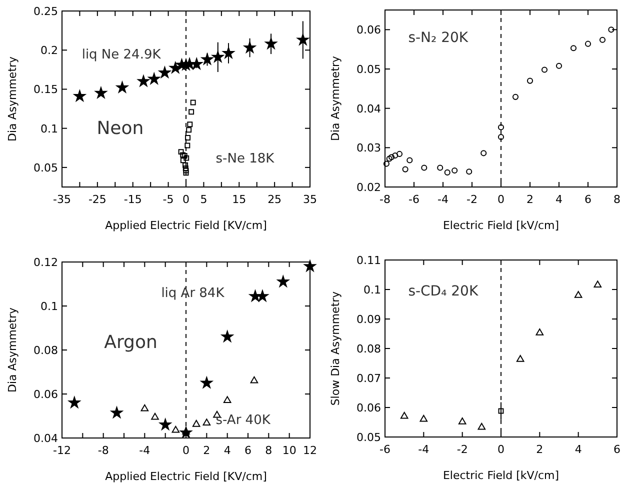  What do you see at coordinates (335, 348) in the screenshot?
I see `y-axis-title: Slow Dia Asymmetry` at bounding box center [335, 348].